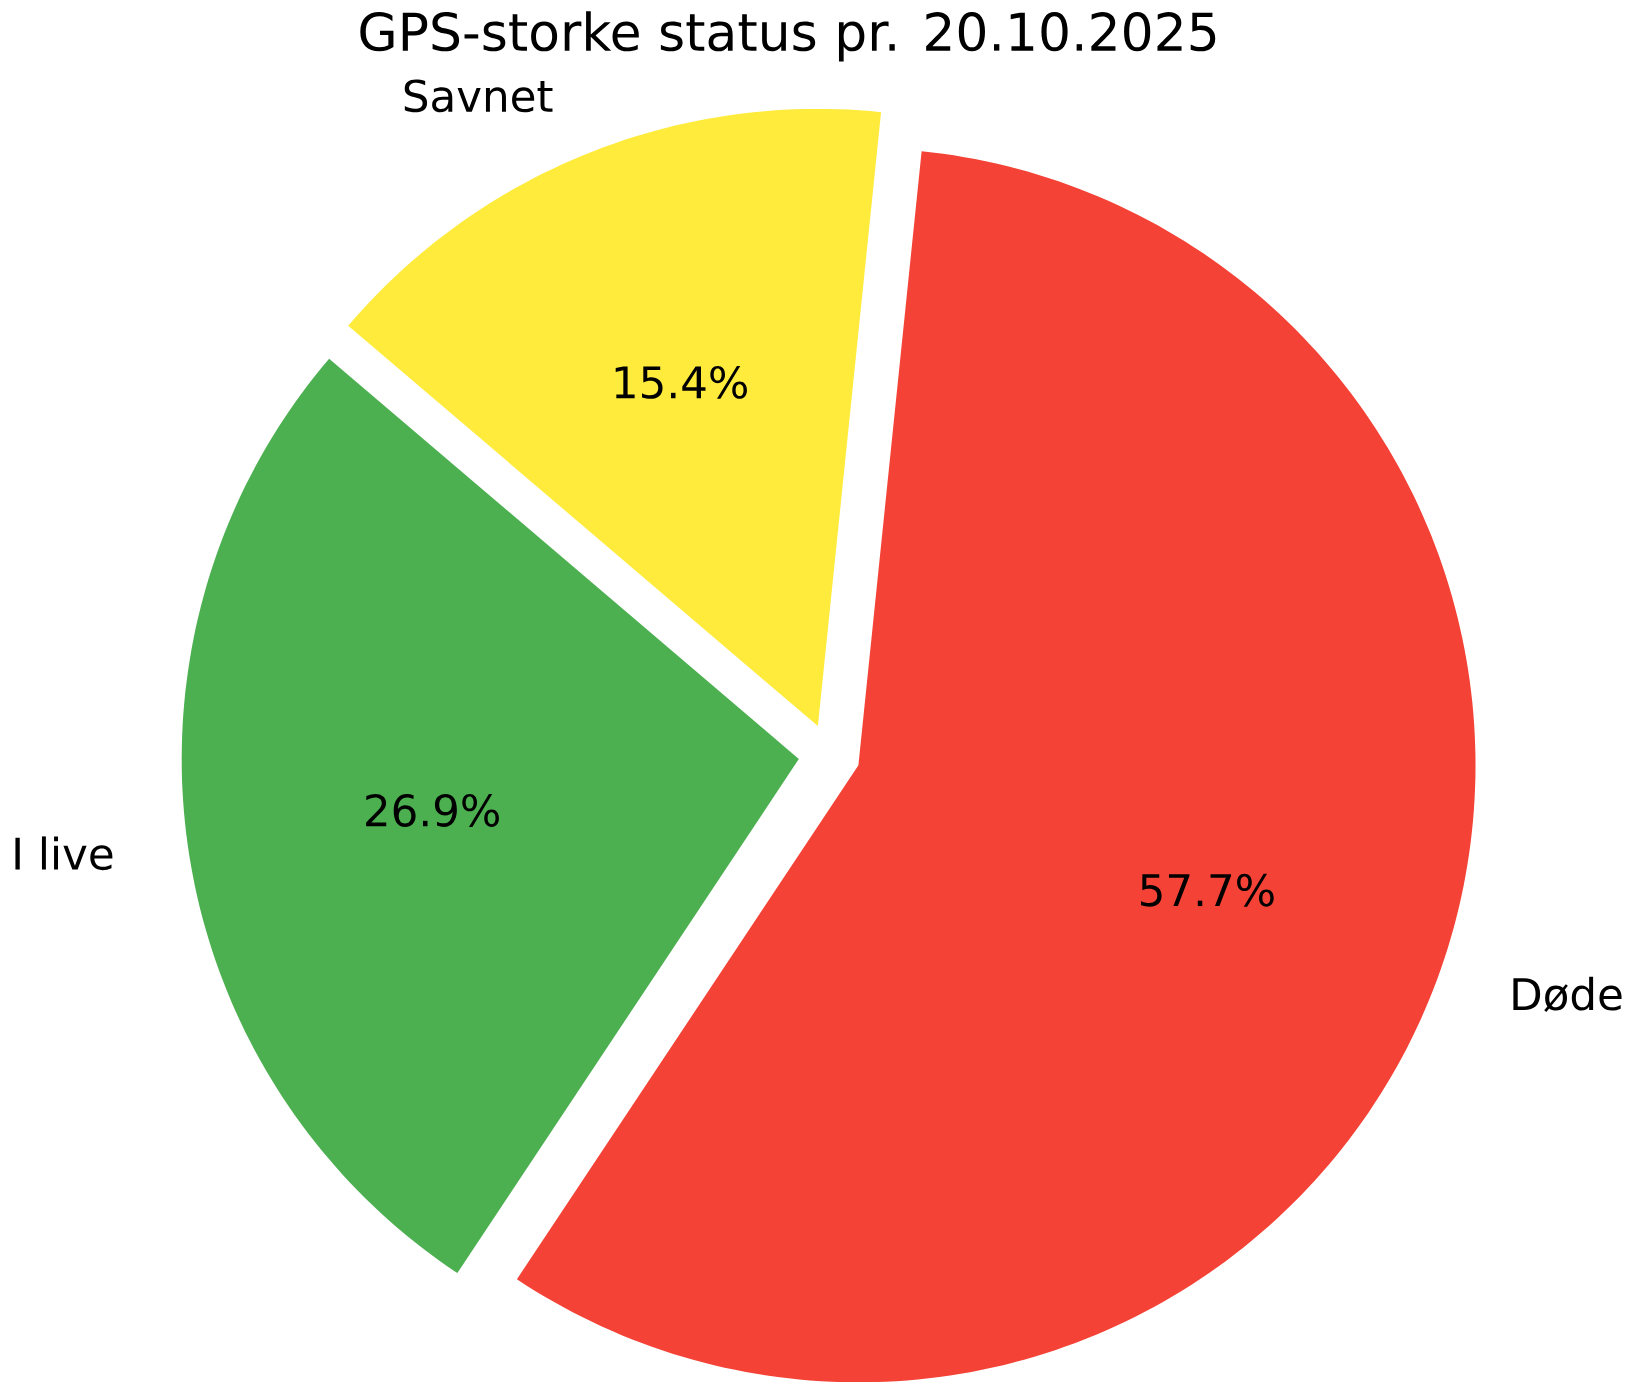 The image size is (1635, 1382). Describe the element at coordinates (64, 853) in the screenshot. I see `slice-label: I live` at that location.